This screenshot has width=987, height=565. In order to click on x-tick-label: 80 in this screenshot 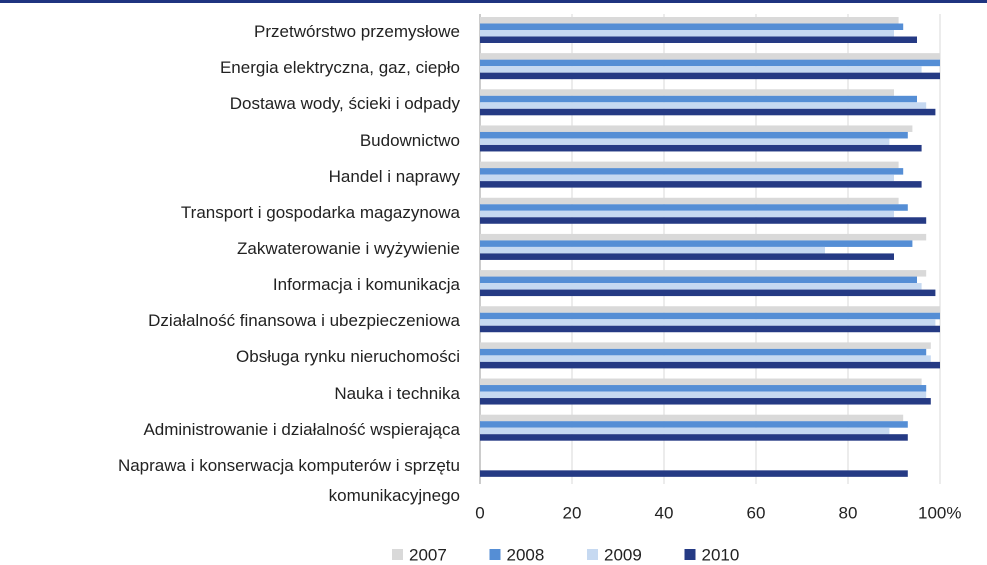, I will do `click(848, 512)`.